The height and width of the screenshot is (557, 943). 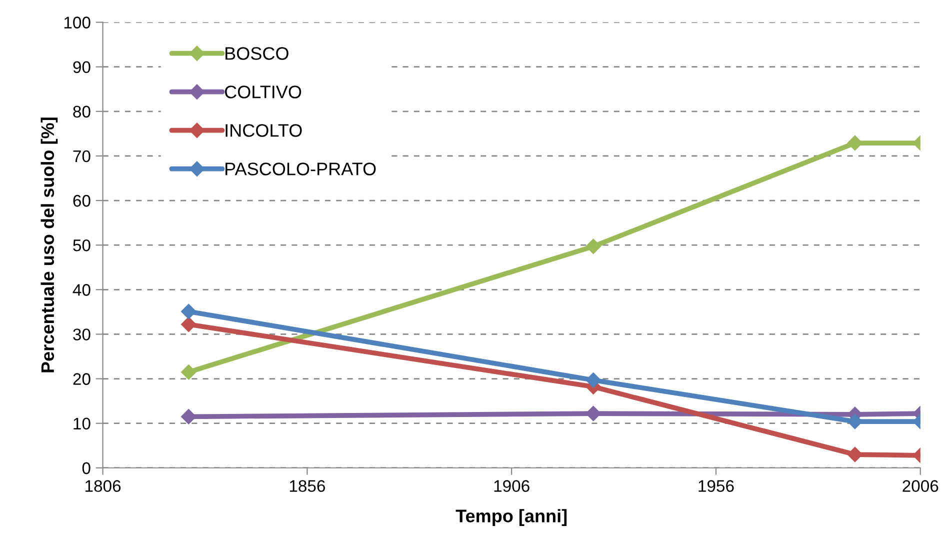 I want to click on legend-label: PASCOLO-PRATO, so click(x=301, y=169).